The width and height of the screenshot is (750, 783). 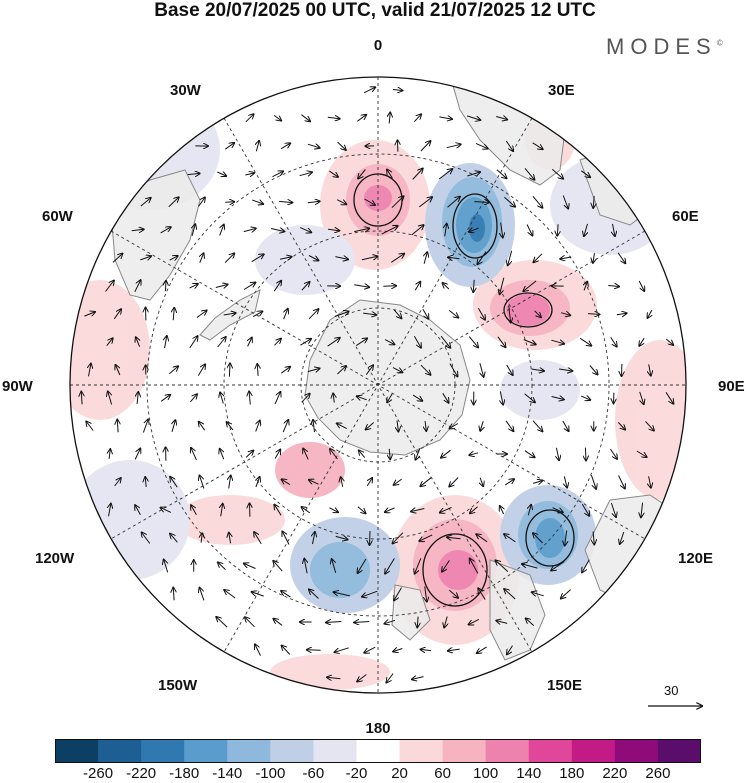 What do you see at coordinates (664, 47) in the screenshot?
I see `modes-logo: MODES©` at bounding box center [664, 47].